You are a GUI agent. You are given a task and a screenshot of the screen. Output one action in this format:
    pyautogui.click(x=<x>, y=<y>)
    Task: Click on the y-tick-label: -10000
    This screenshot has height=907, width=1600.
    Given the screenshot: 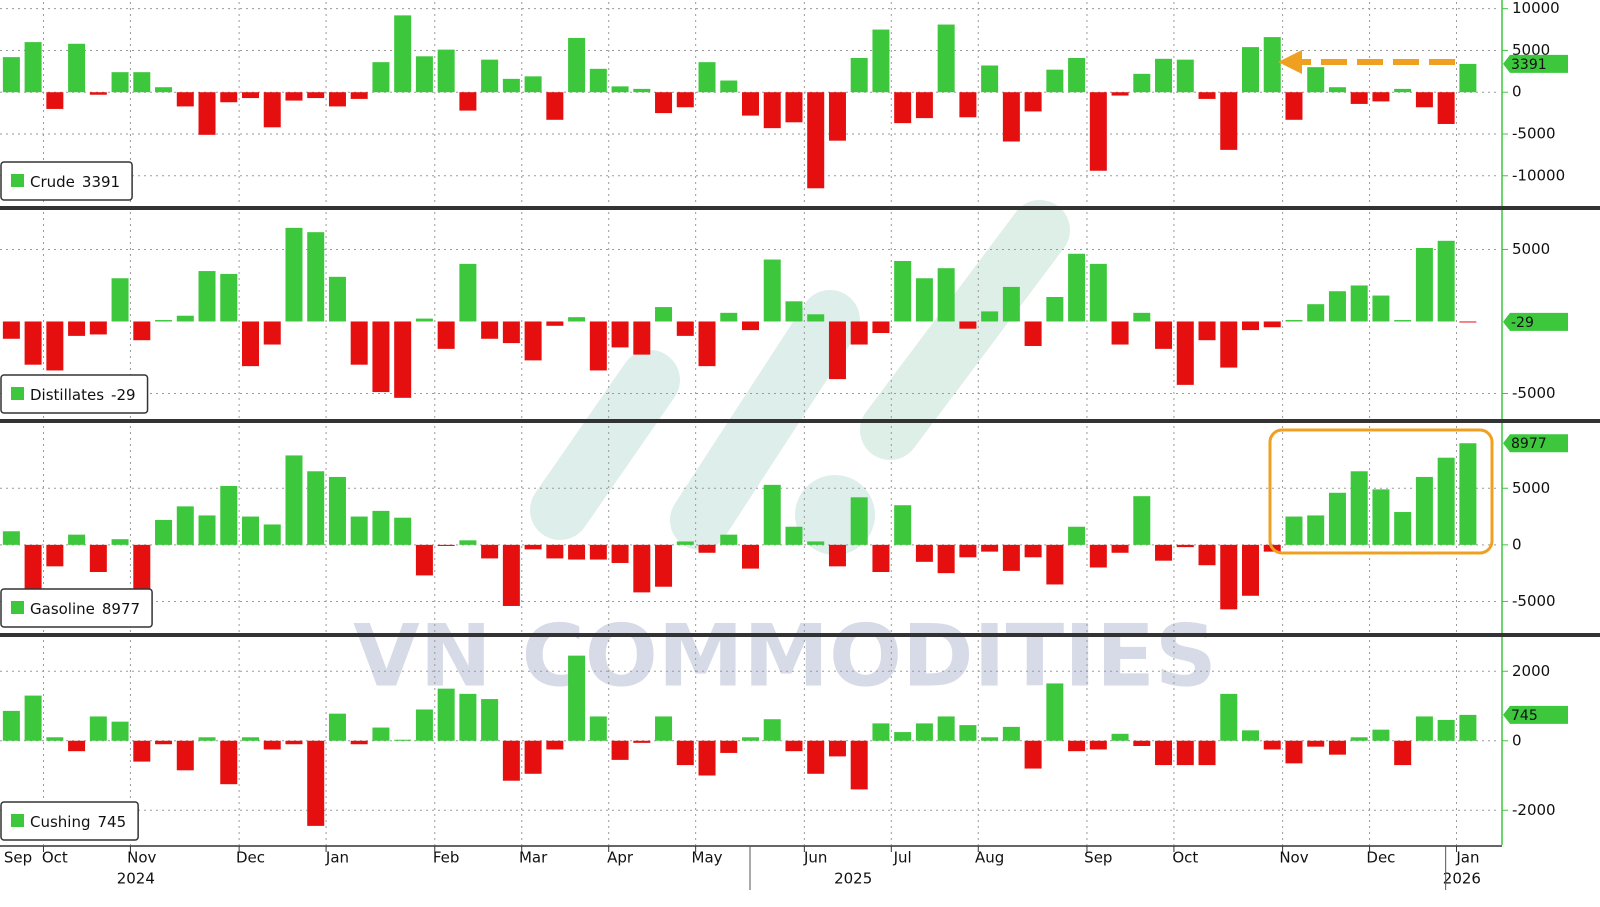 What is the action you would take?
    pyautogui.click(x=1538, y=175)
    